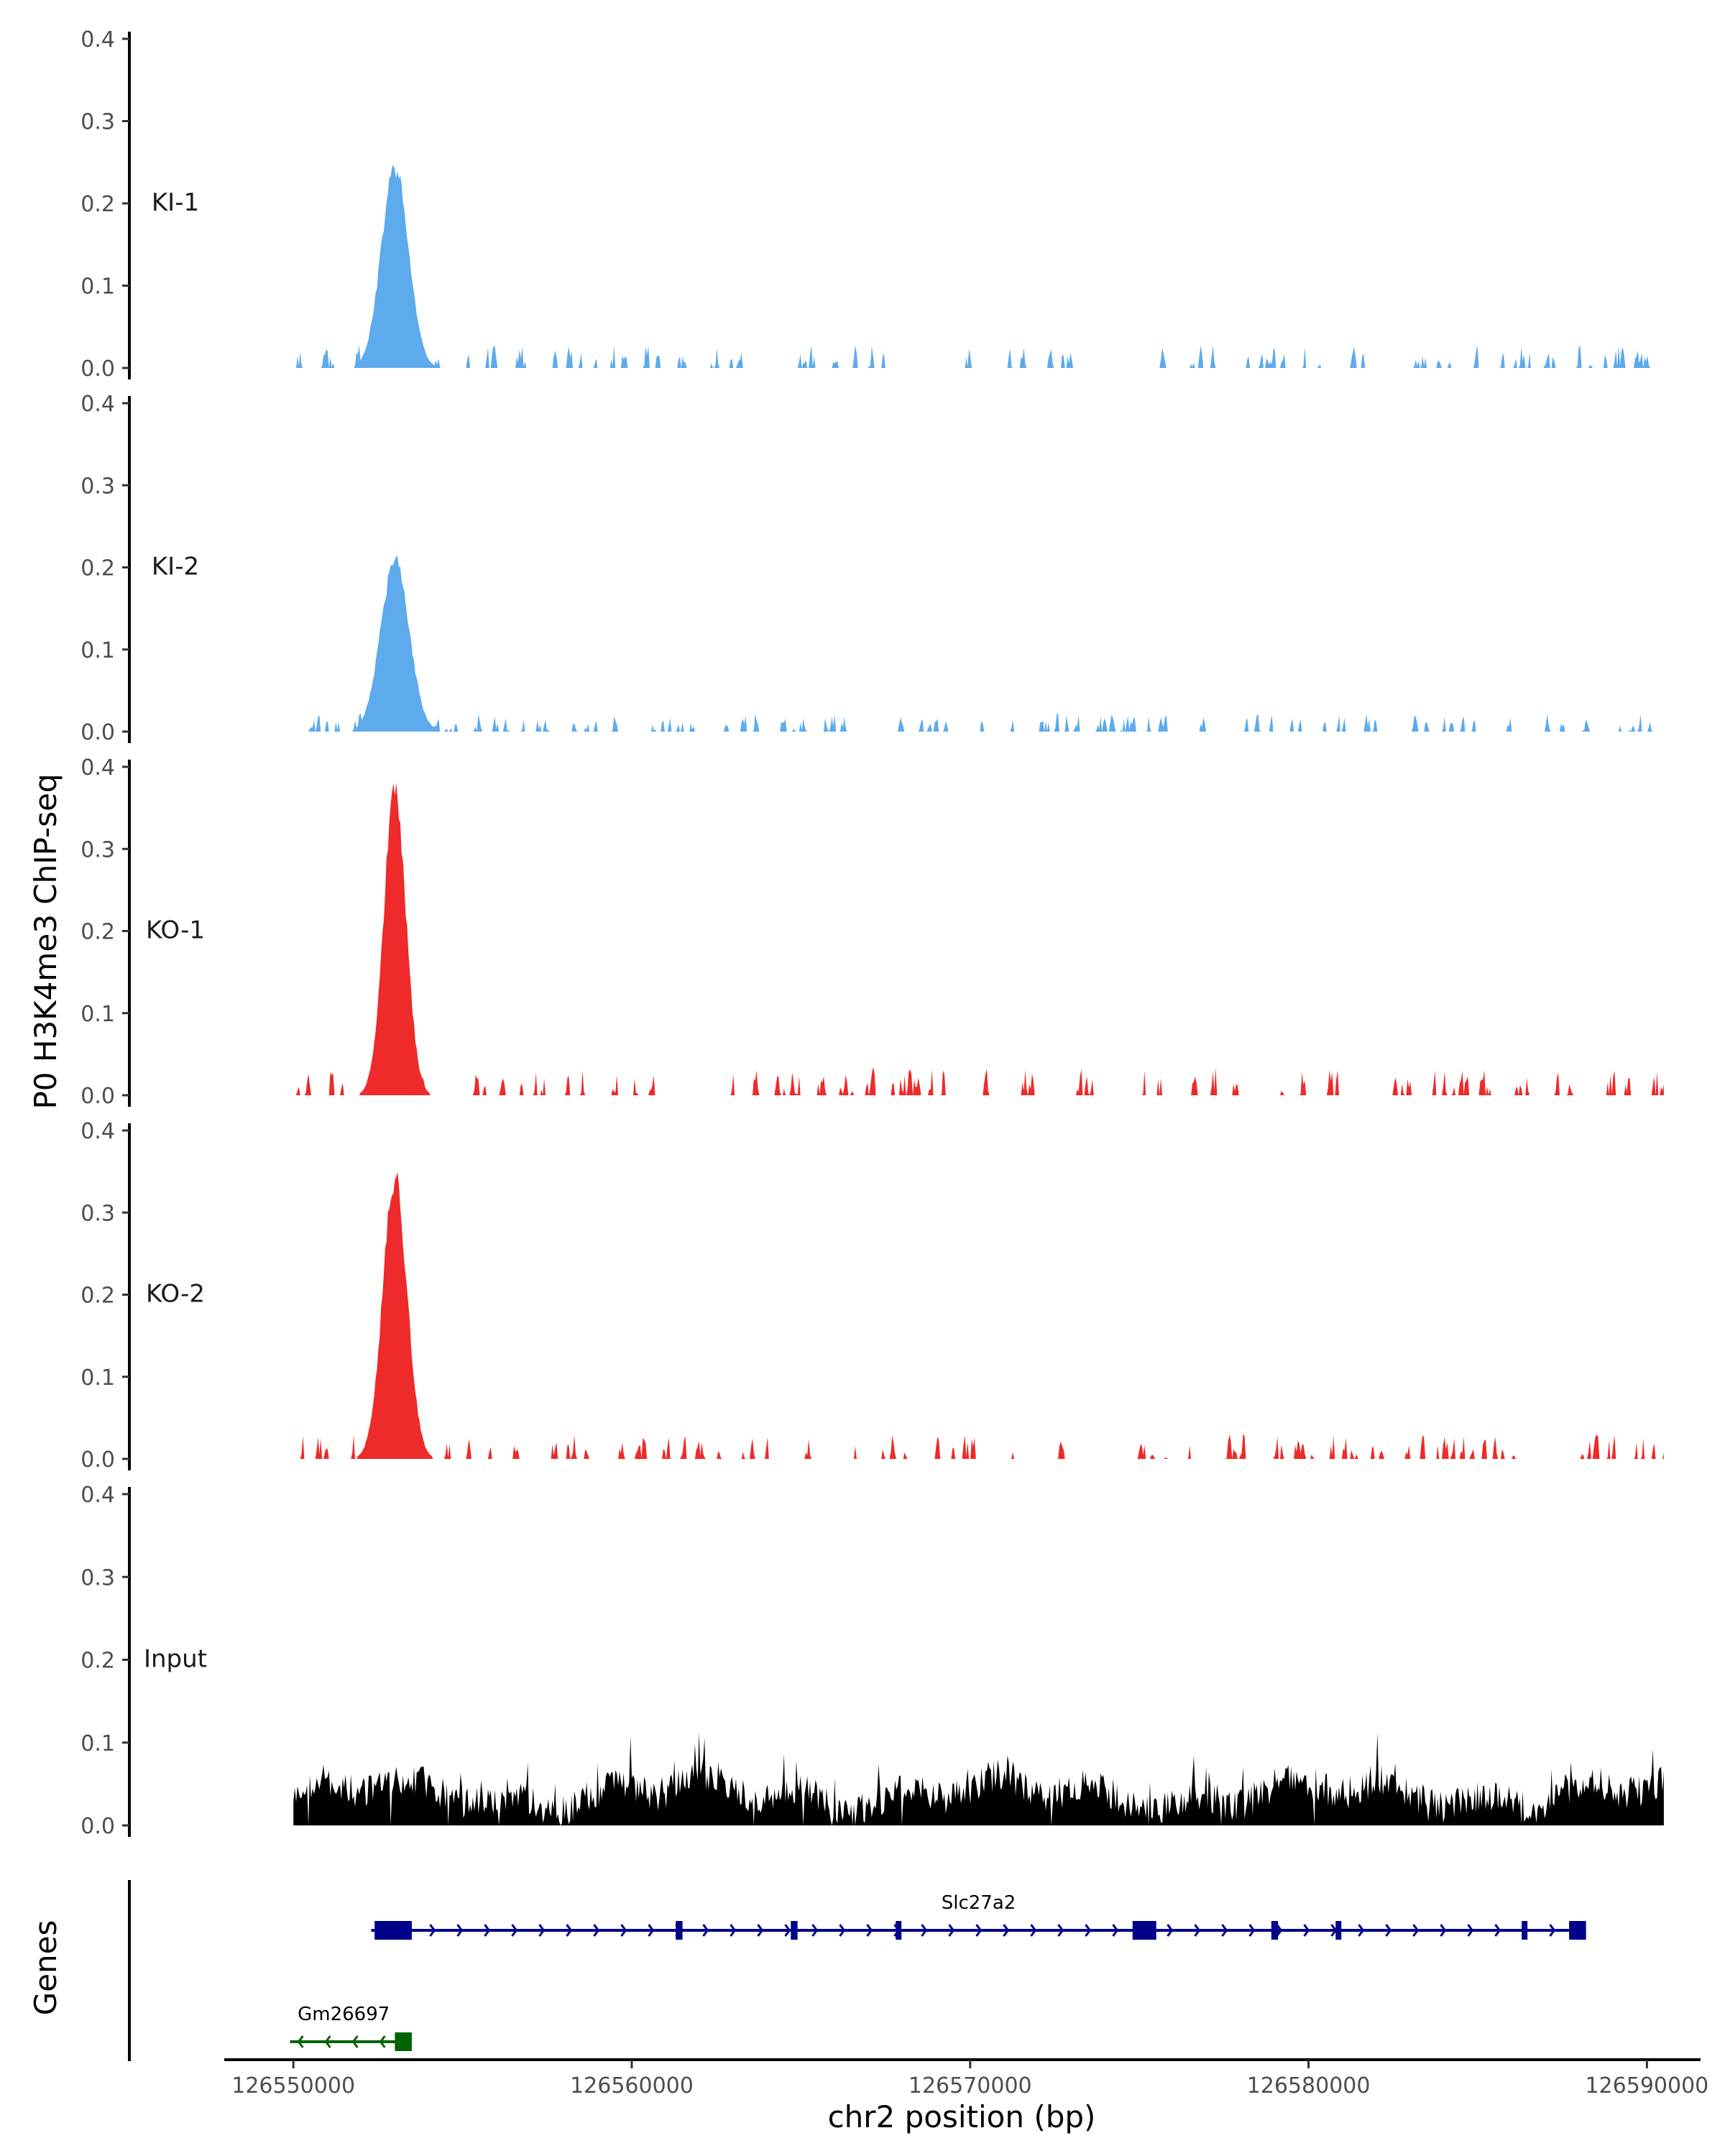  I want to click on x-tick-label: 126560000, so click(632, 2086).